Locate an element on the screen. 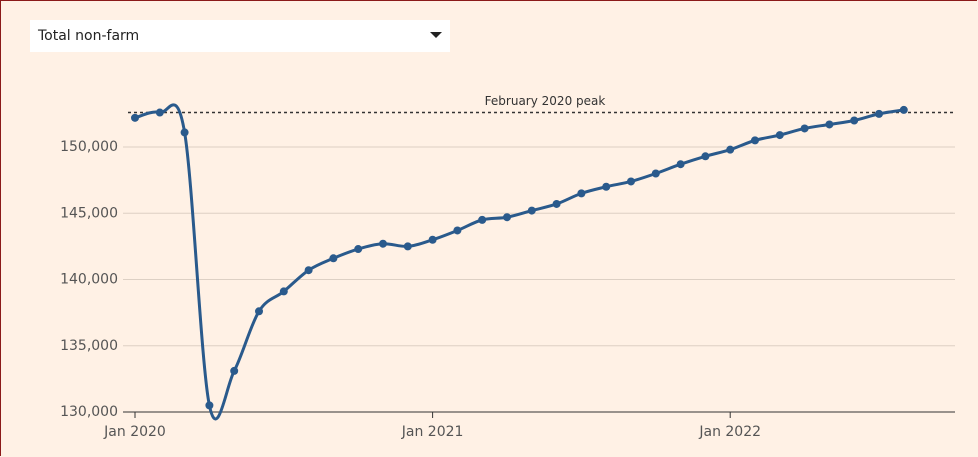 The image size is (978, 457). dropdown-caret is located at coordinates (436, 35).